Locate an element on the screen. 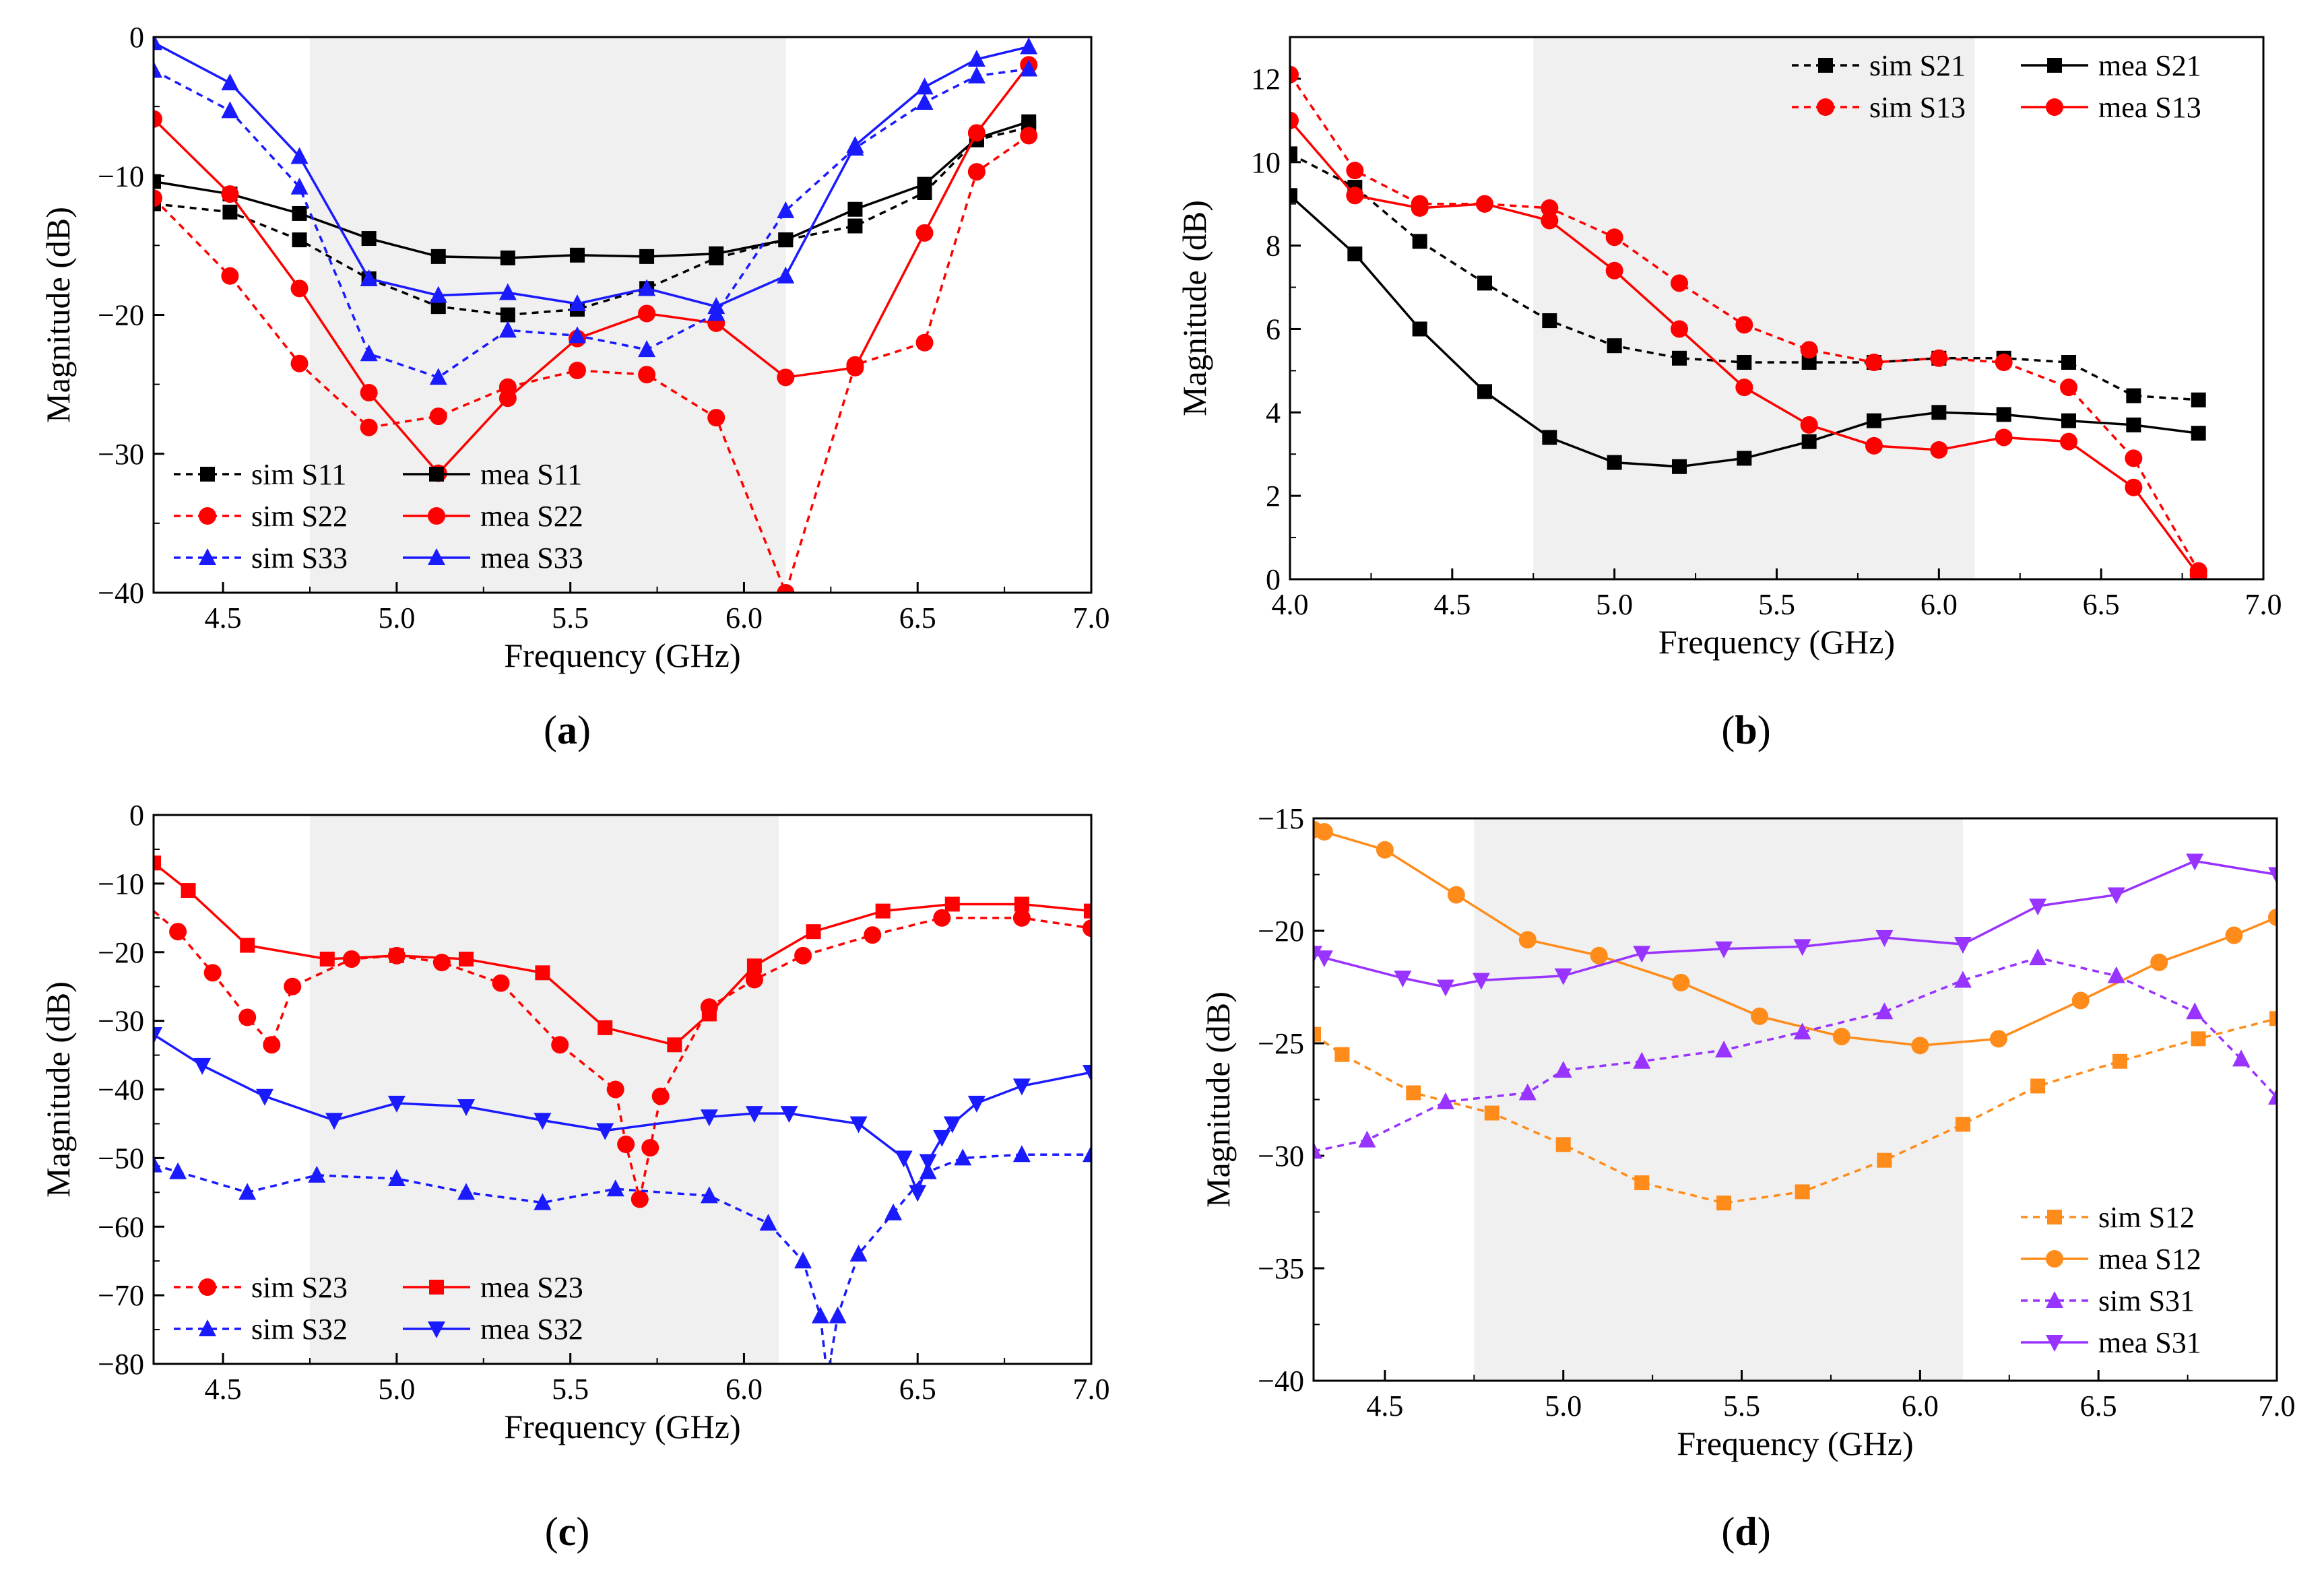 This screenshot has height=1570, width=2324. series-line-mea-s33 is located at coordinates (591, 174).